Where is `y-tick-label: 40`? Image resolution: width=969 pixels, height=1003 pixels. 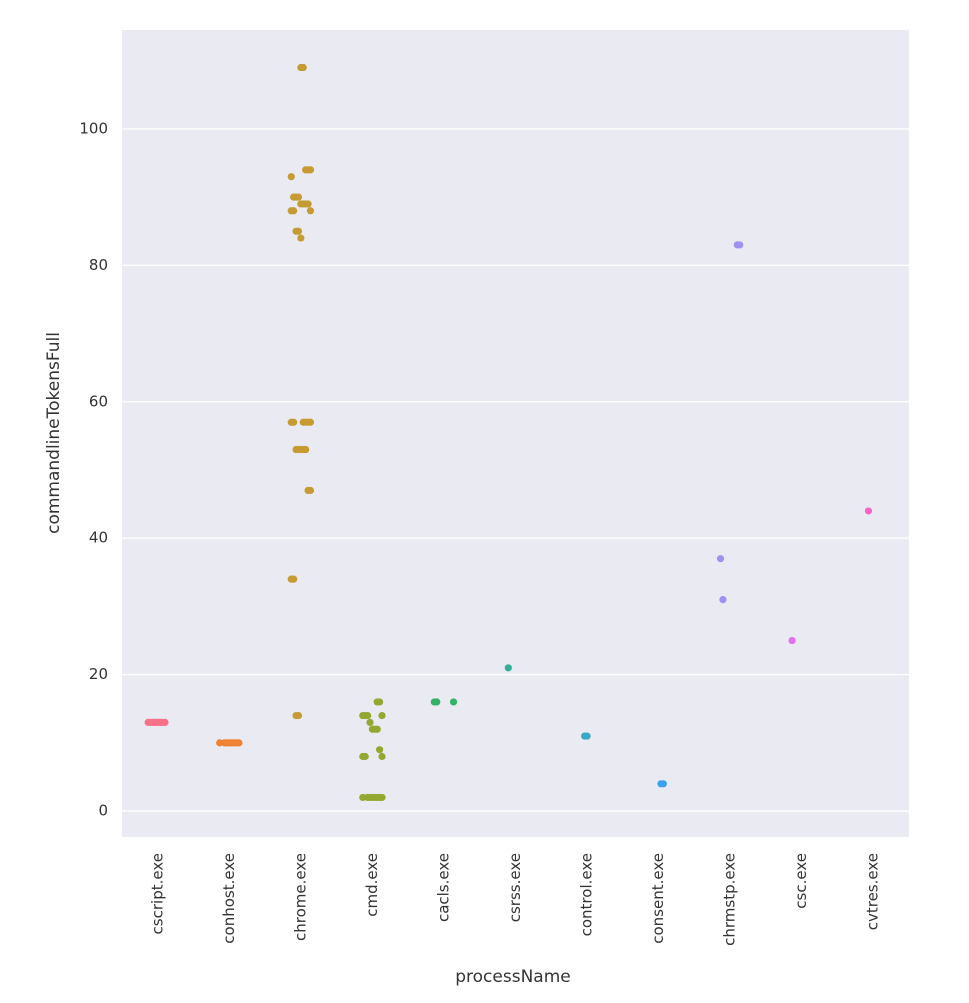 y-tick-label: 40 is located at coordinates (98, 538).